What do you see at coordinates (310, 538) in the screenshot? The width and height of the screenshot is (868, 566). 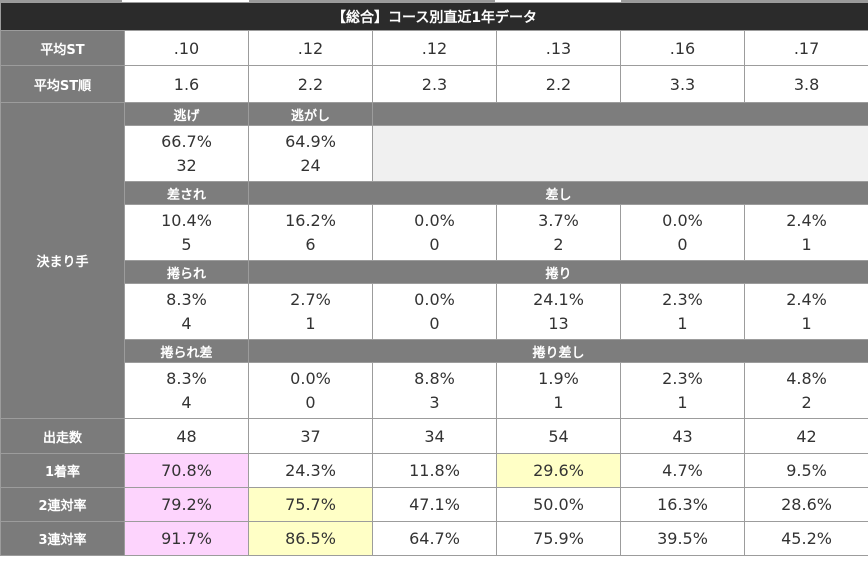 I see `cell-value-highlighted: 86.5%` at bounding box center [310, 538].